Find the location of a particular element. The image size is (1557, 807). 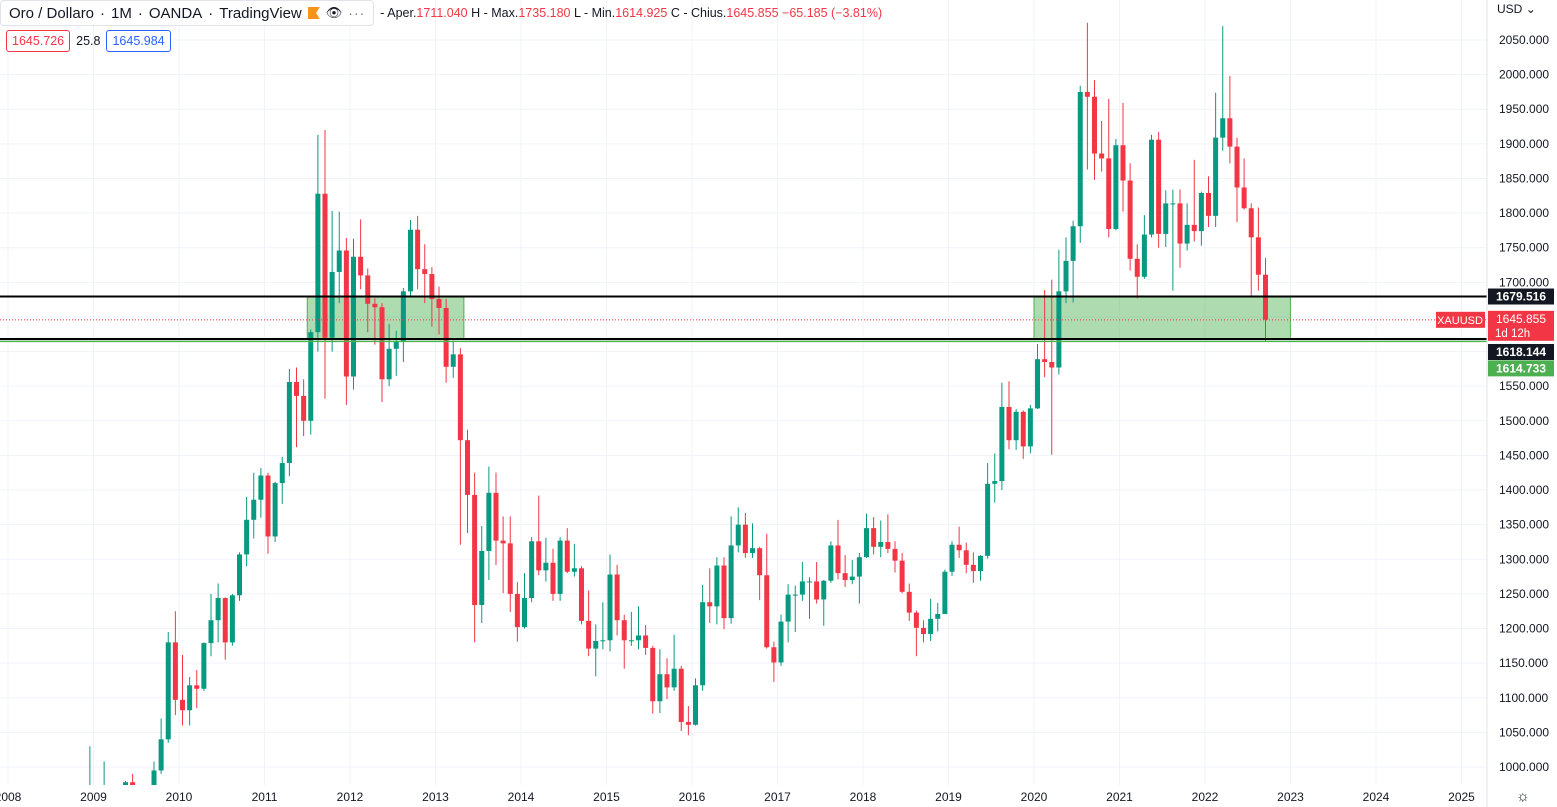

eye-icon: 👁︎ is located at coordinates (334, 12).